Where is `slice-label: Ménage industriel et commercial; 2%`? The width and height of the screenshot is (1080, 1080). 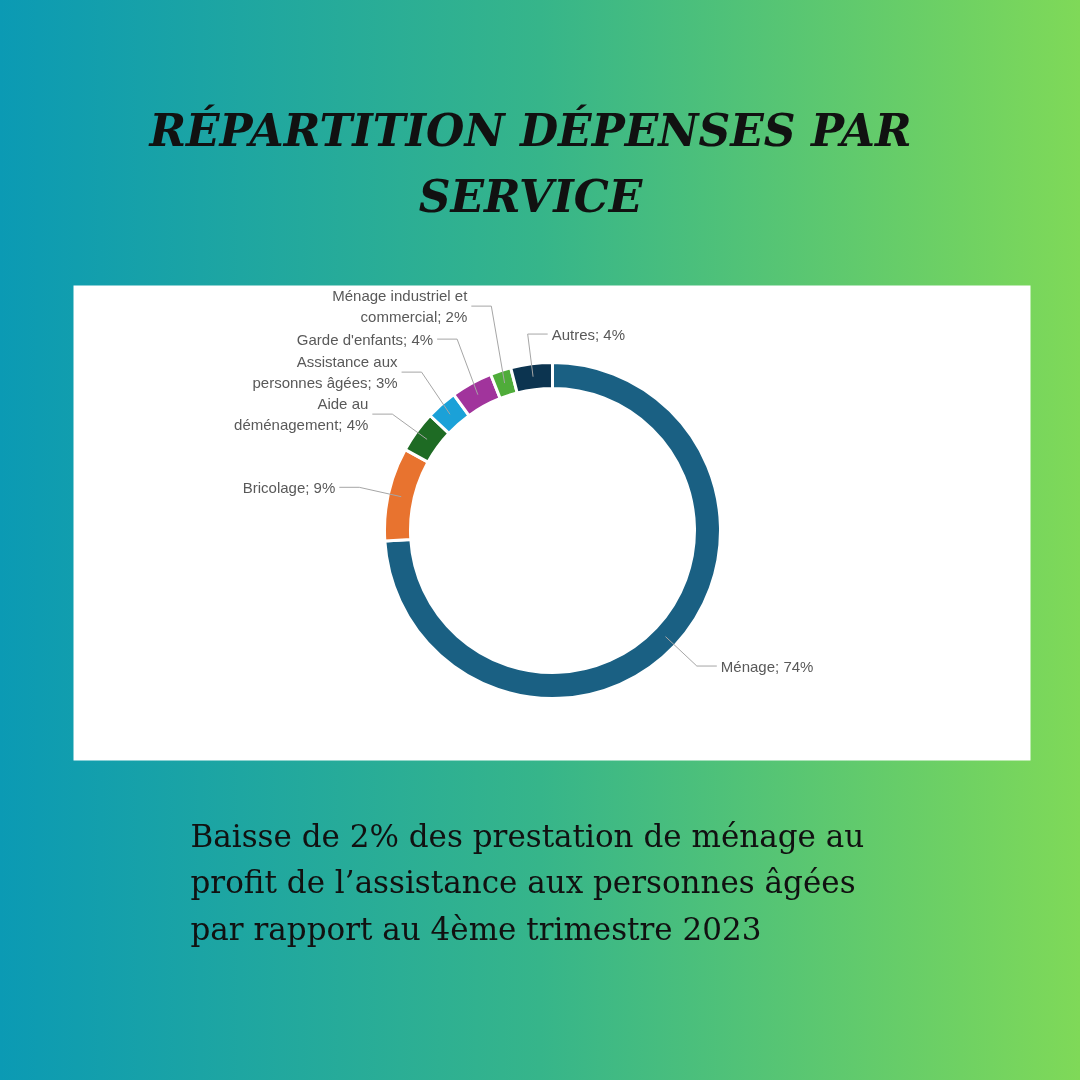
slice-label: Ménage industriel et commercial; 2% is located at coordinates (400, 306).